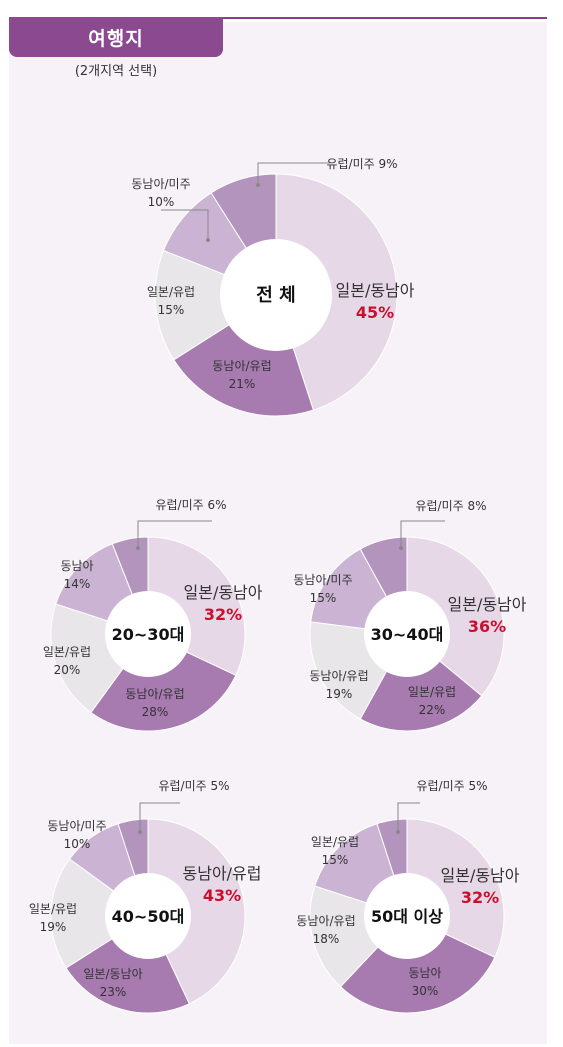 This screenshot has width=563, height=1047. I want to click on section-title: 여행지, so click(116, 37).